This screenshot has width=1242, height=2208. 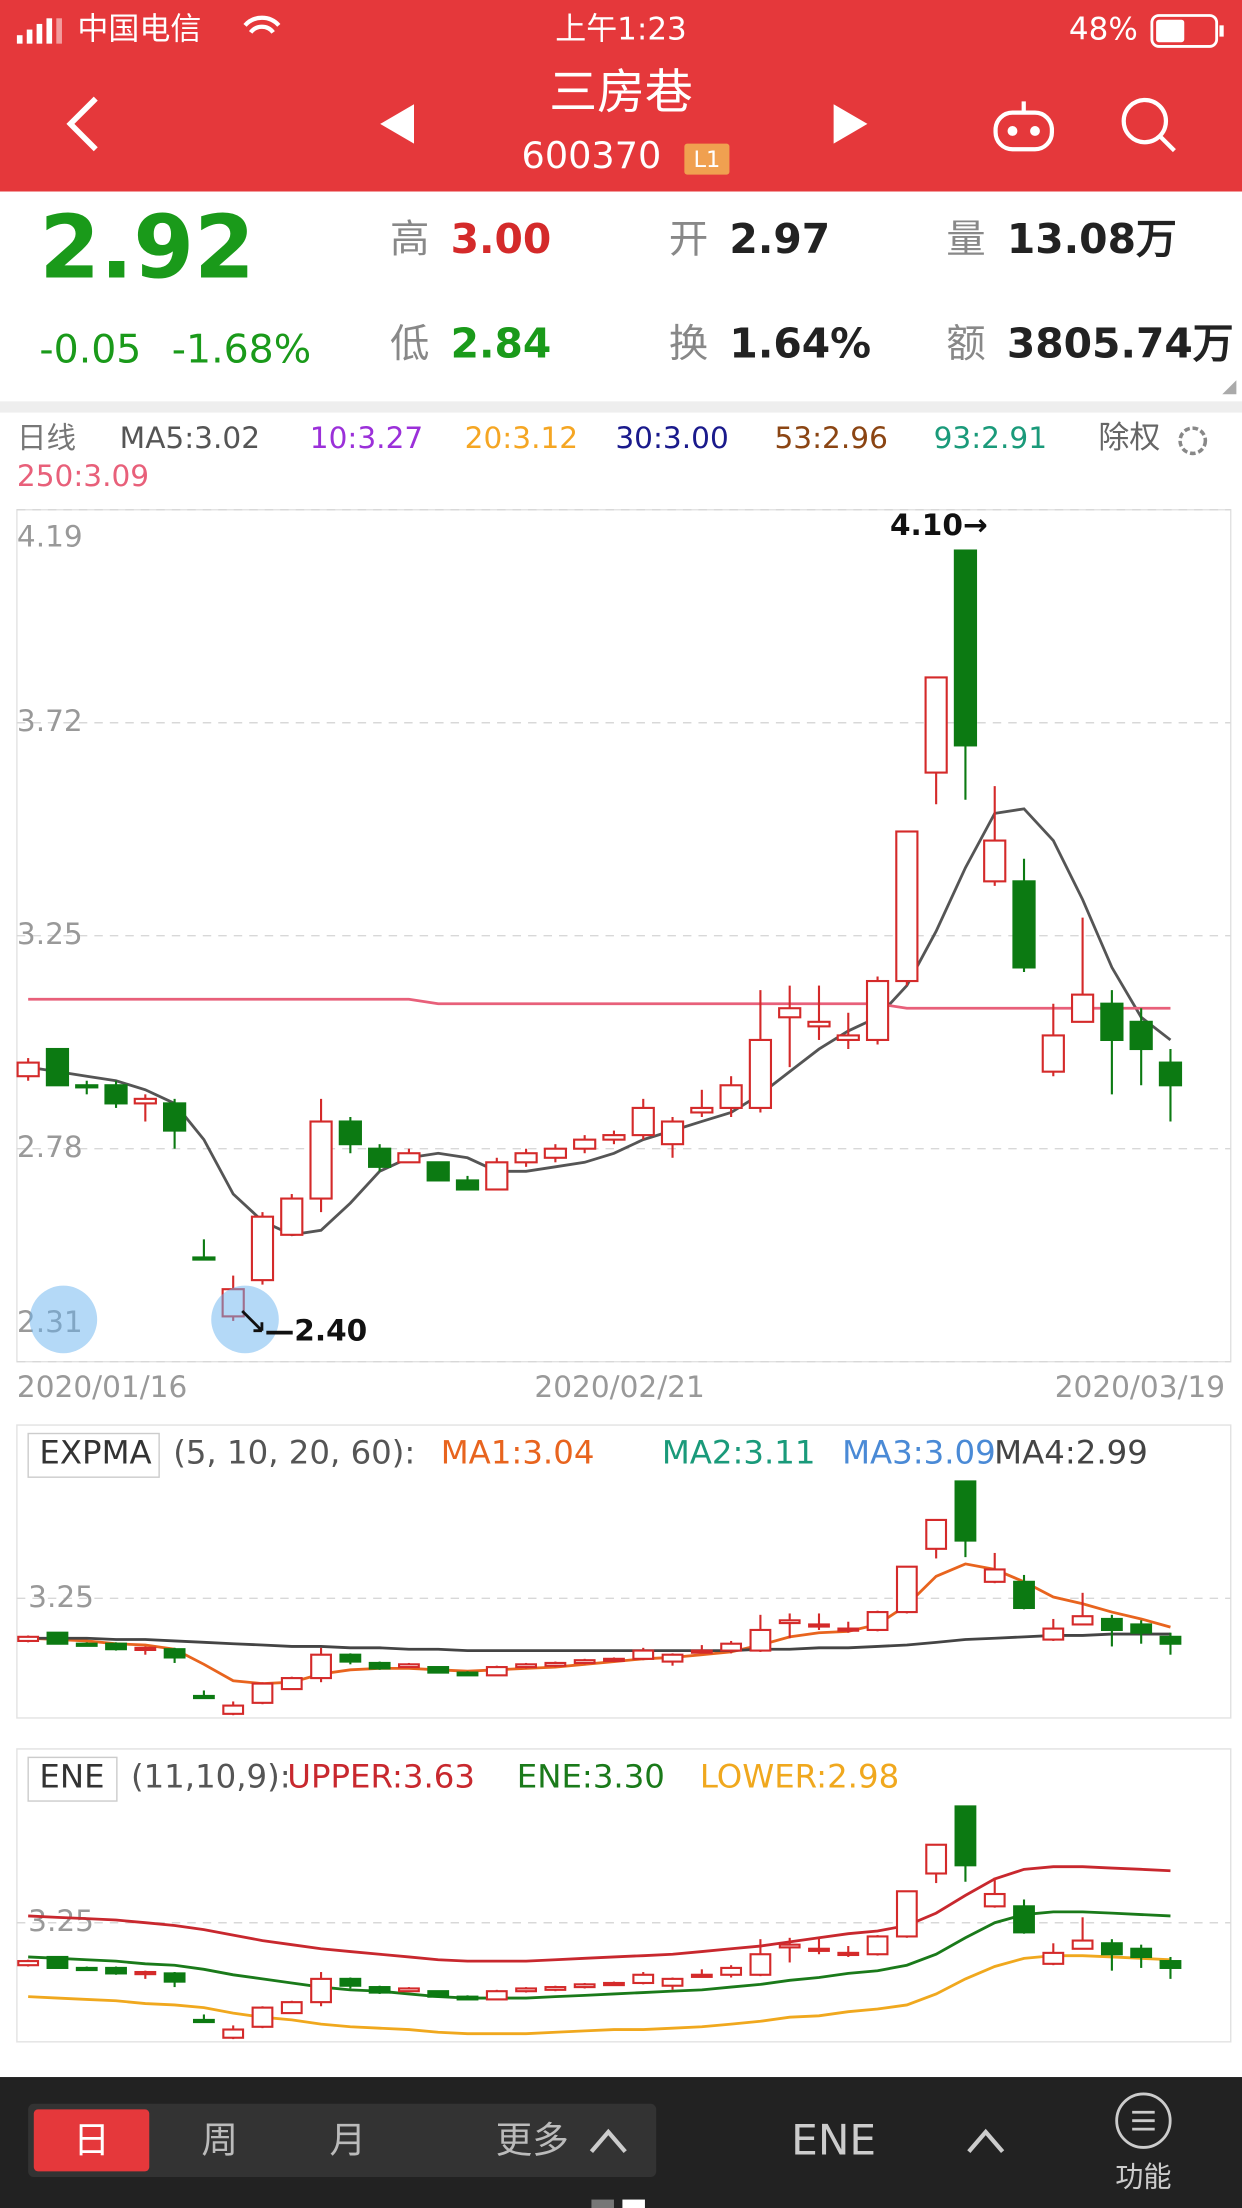 What do you see at coordinates (608, 2141) in the screenshot?
I see `more-caret` at bounding box center [608, 2141].